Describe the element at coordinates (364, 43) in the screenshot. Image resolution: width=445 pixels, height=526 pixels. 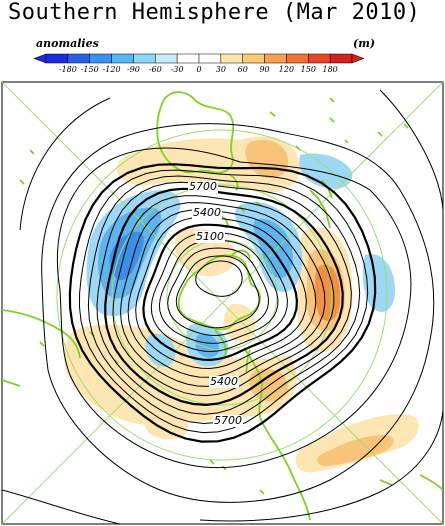
I see `legend-unit: (m)` at that location.